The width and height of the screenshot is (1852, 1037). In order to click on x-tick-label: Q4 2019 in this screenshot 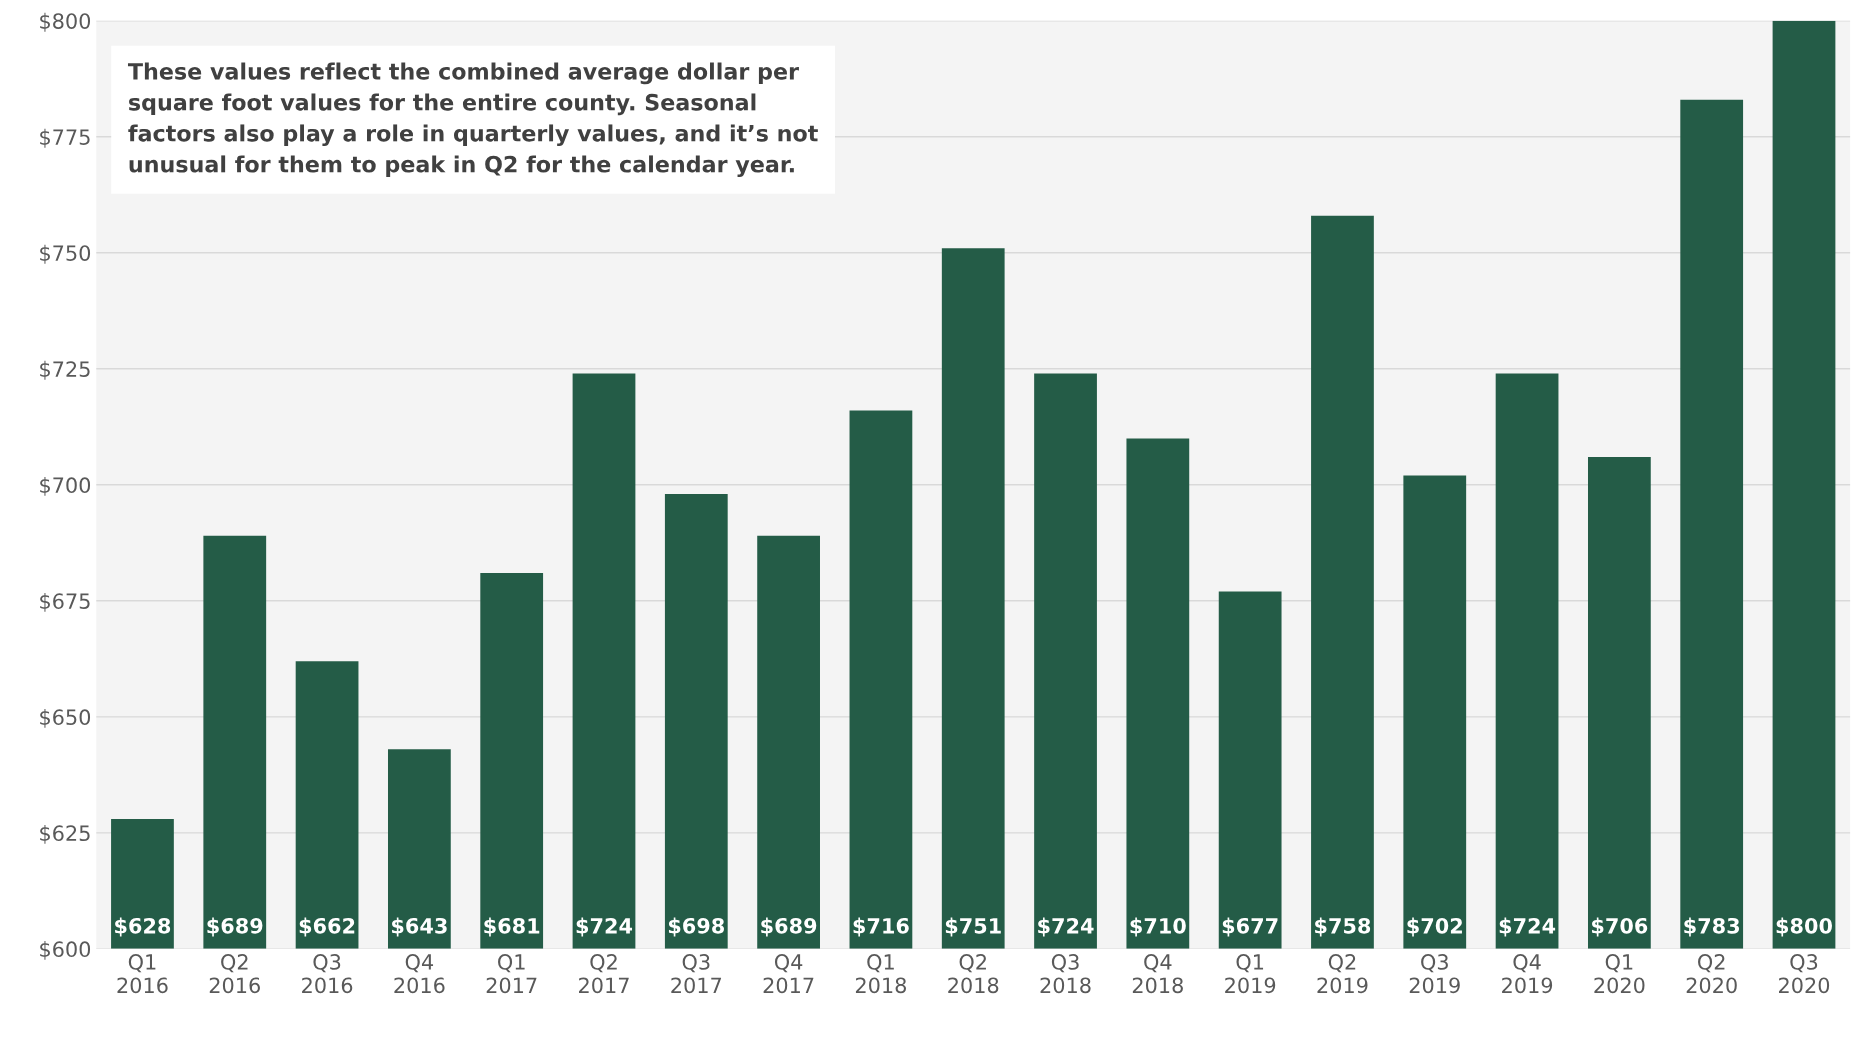, I will do `click(1527, 974)`.